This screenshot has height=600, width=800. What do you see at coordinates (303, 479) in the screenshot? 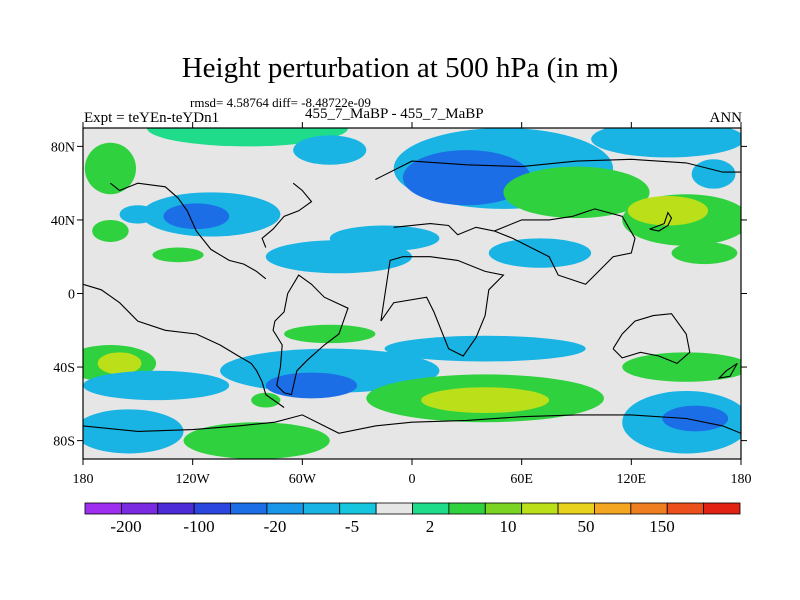
I see `x-tick-label: 60W` at bounding box center [303, 479].